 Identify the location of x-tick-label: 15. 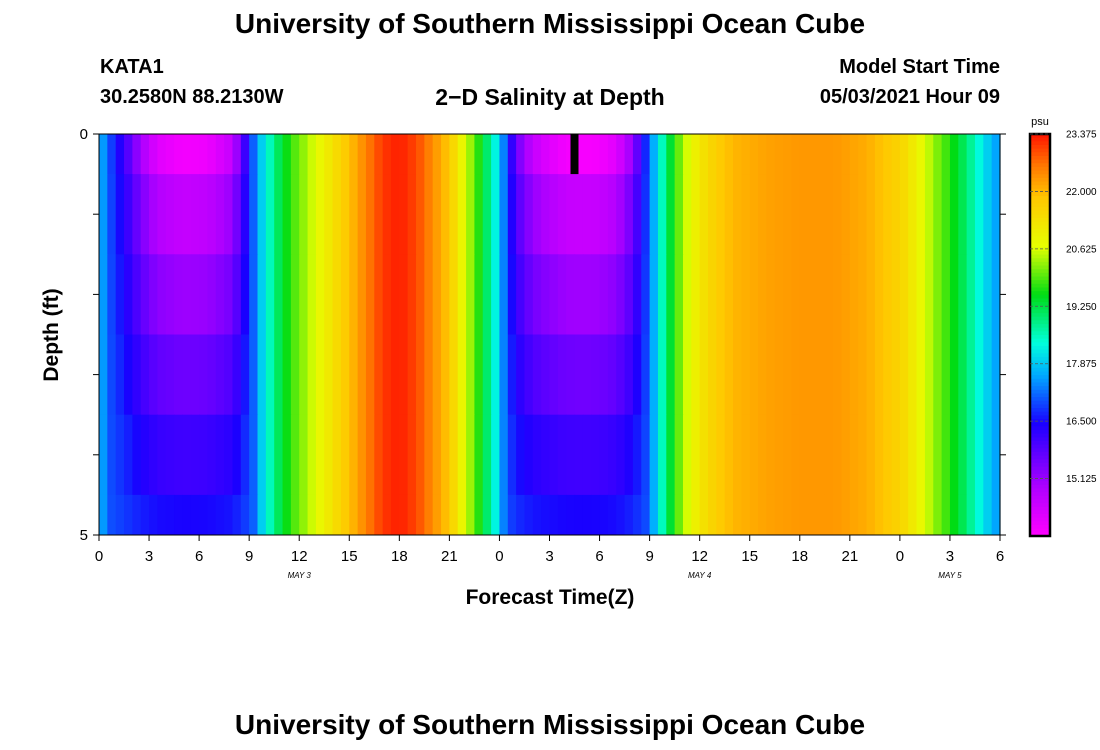
(749, 556).